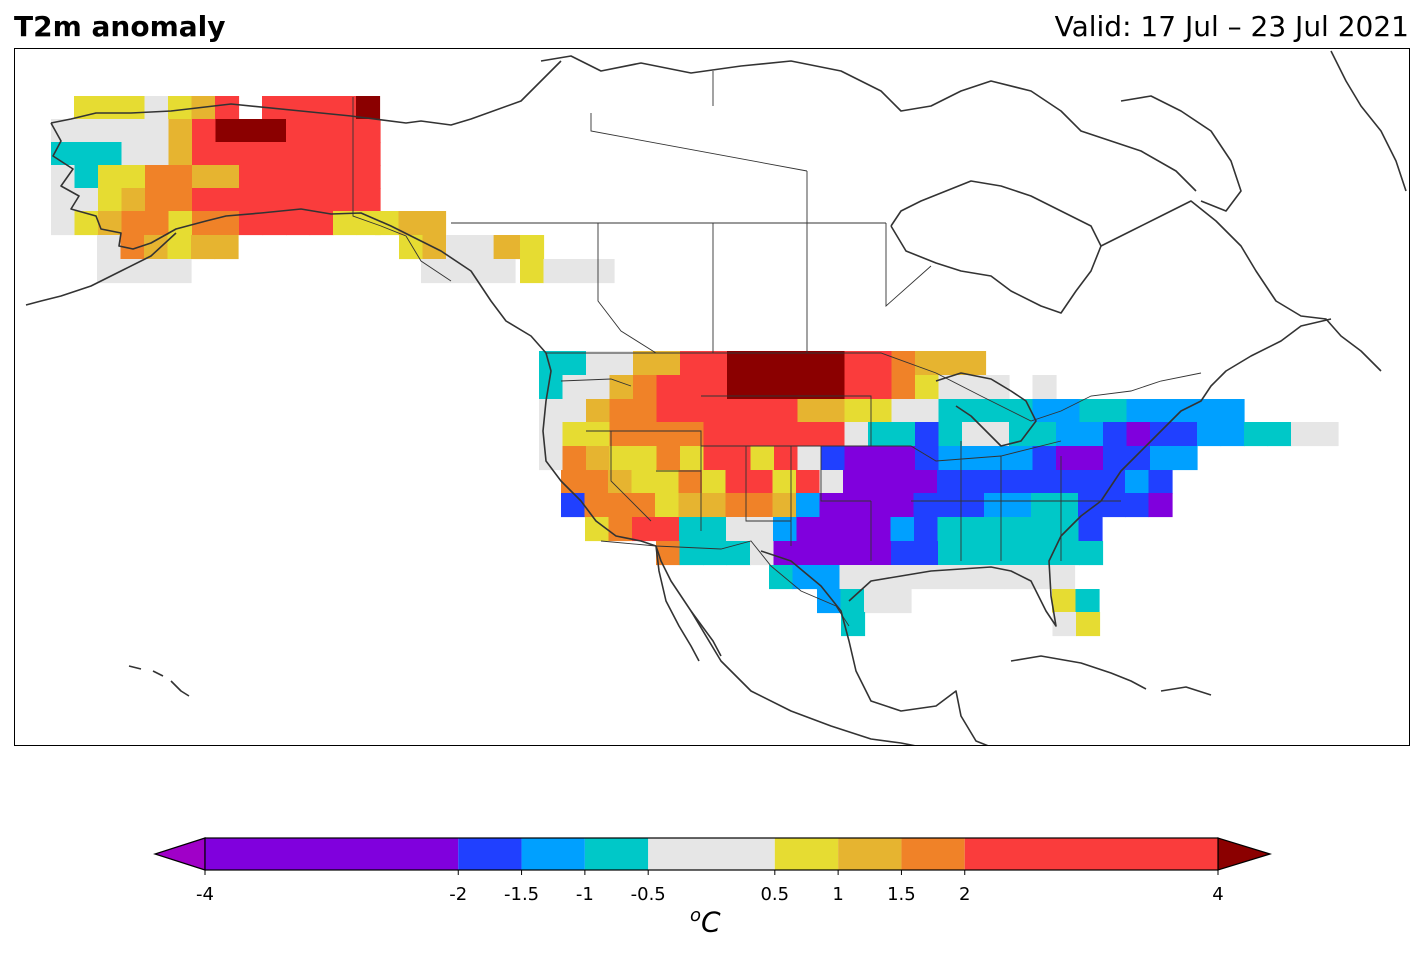  I want to click on border-canada-provinces, so click(691, 212).